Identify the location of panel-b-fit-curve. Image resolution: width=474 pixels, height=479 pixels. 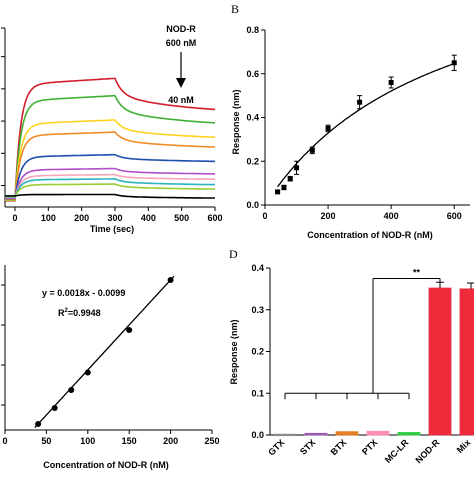
(366, 125).